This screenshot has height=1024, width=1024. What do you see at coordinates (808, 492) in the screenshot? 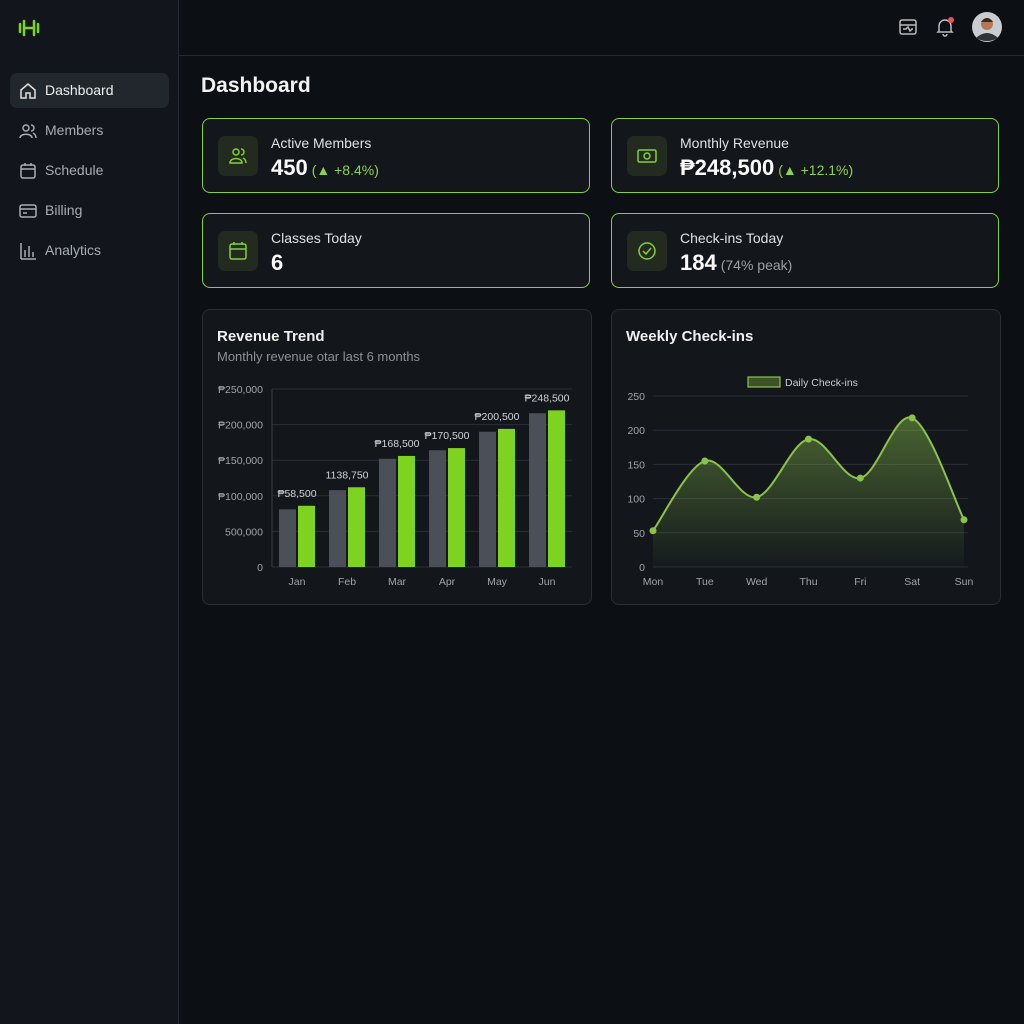
I see `area` at bounding box center [808, 492].